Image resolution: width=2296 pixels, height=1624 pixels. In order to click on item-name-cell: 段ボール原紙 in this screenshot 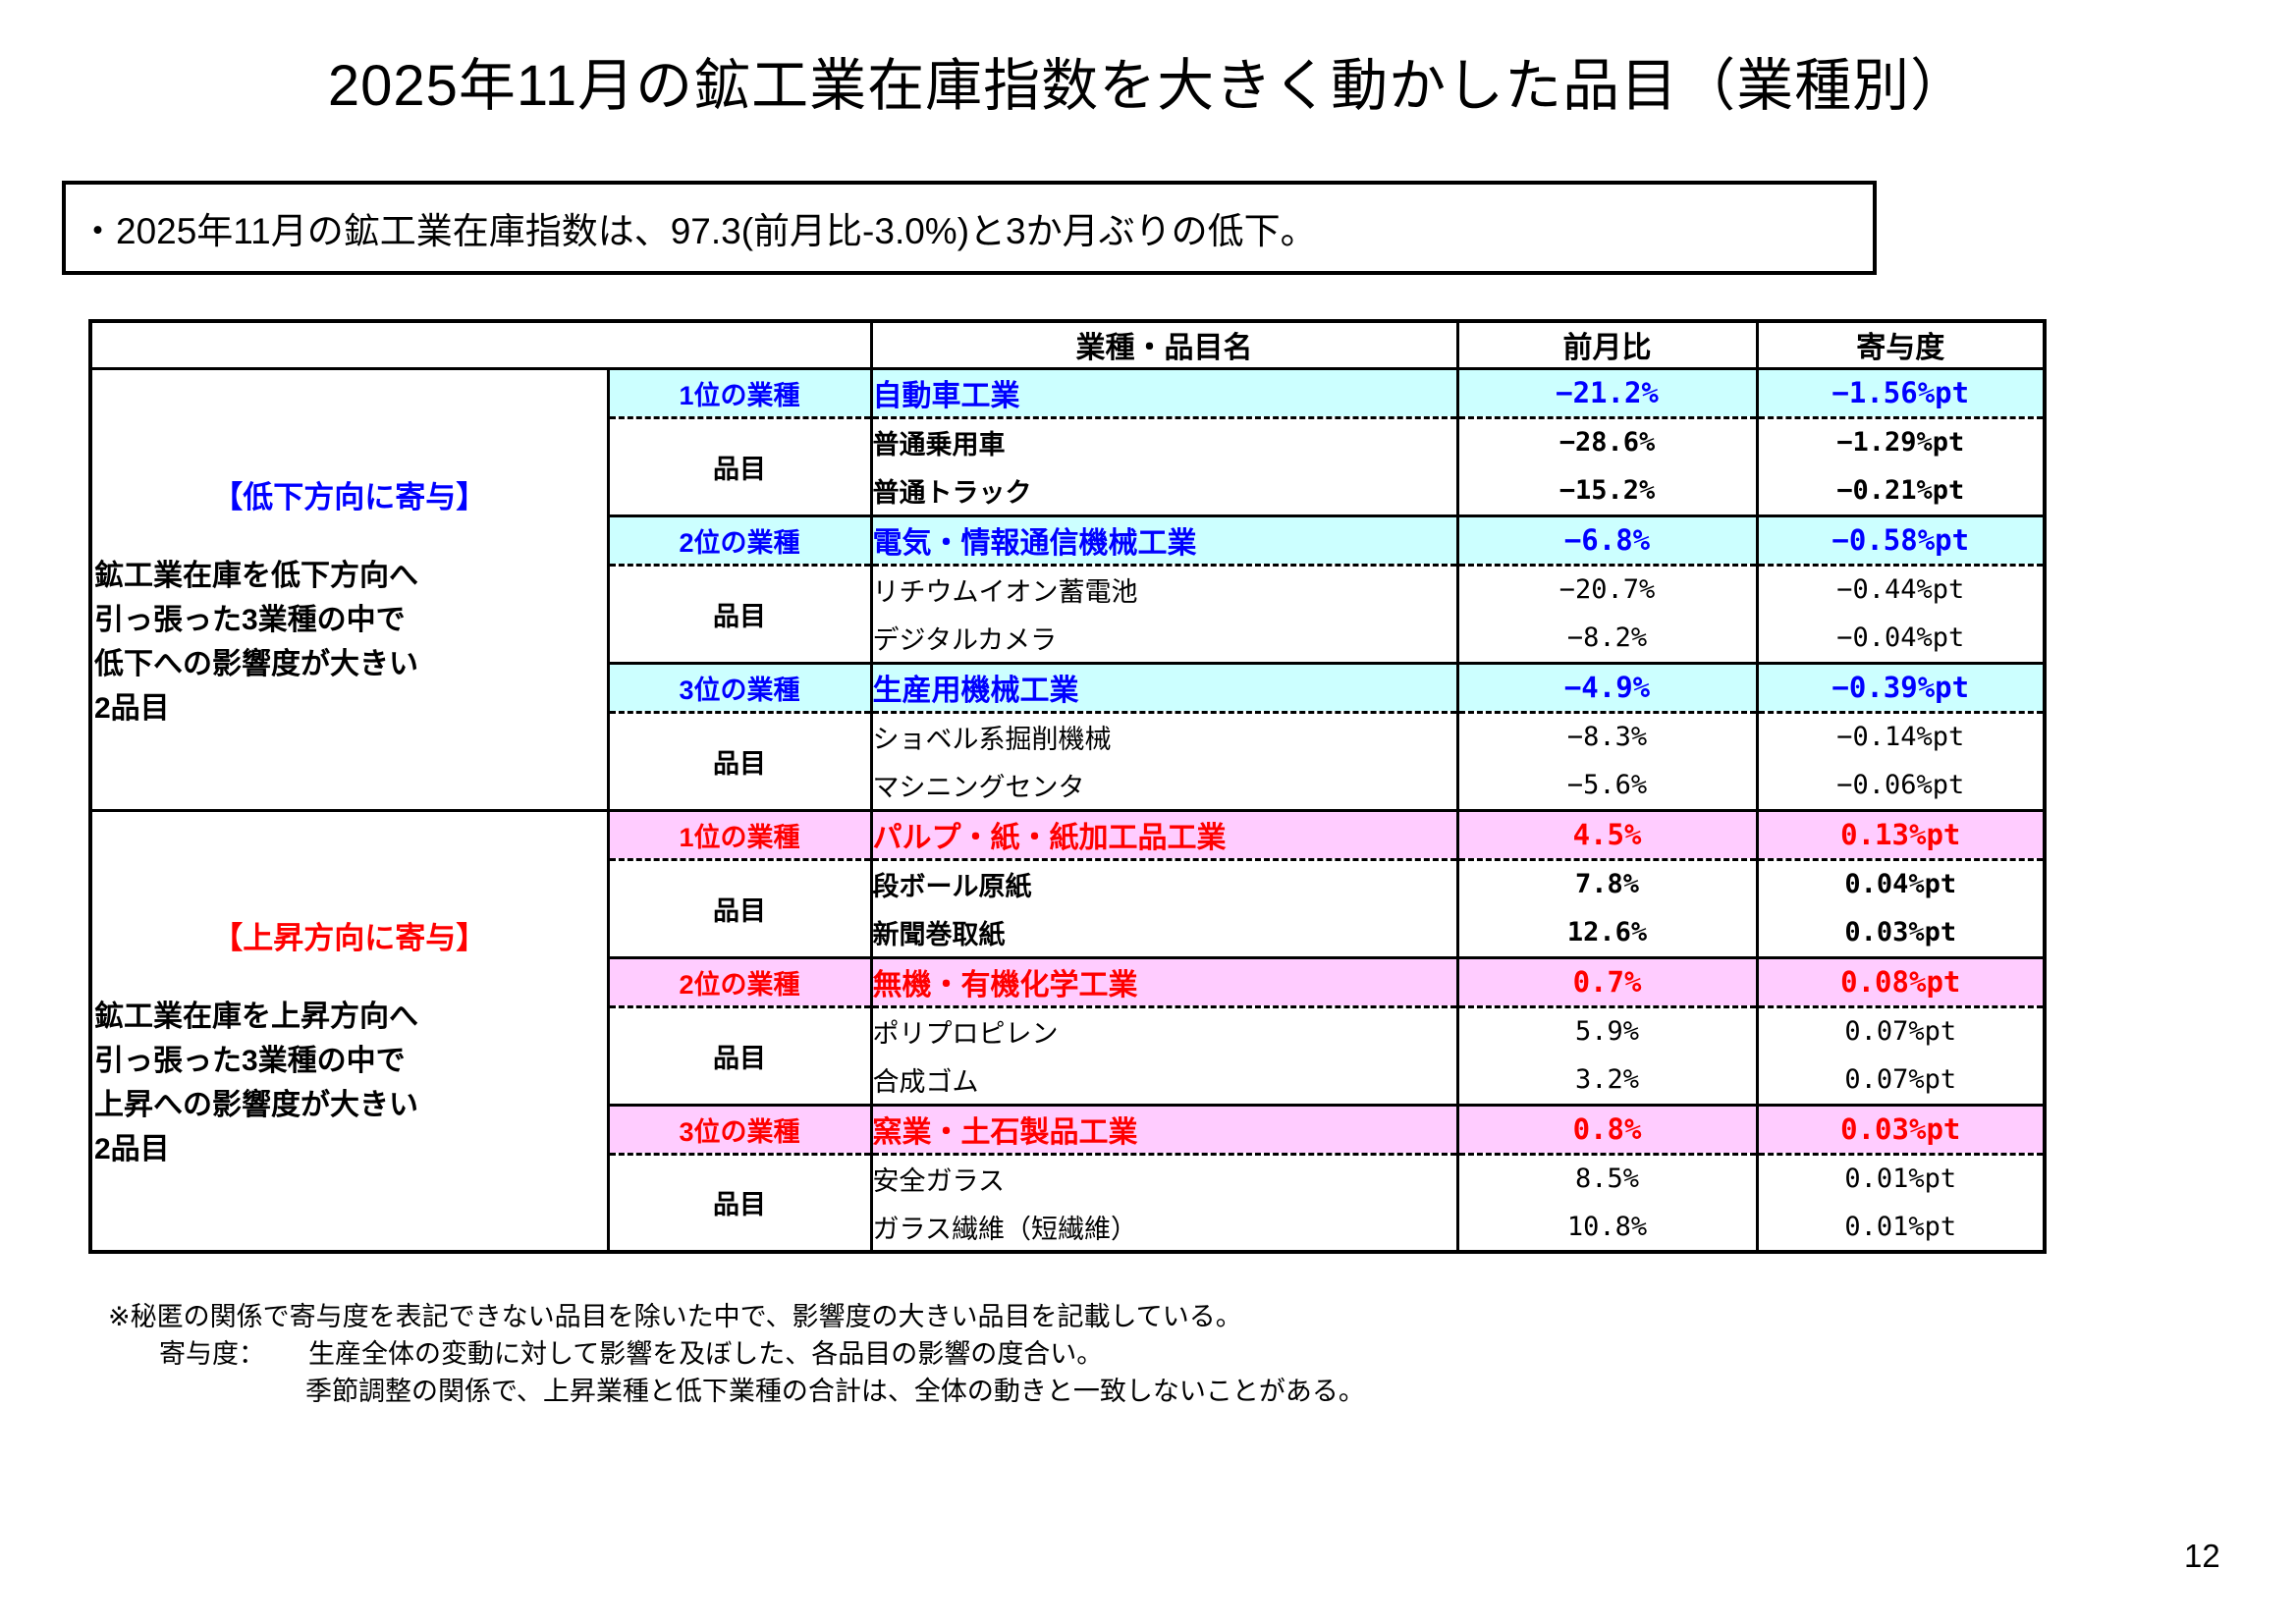, I will do `click(1164, 883)`.